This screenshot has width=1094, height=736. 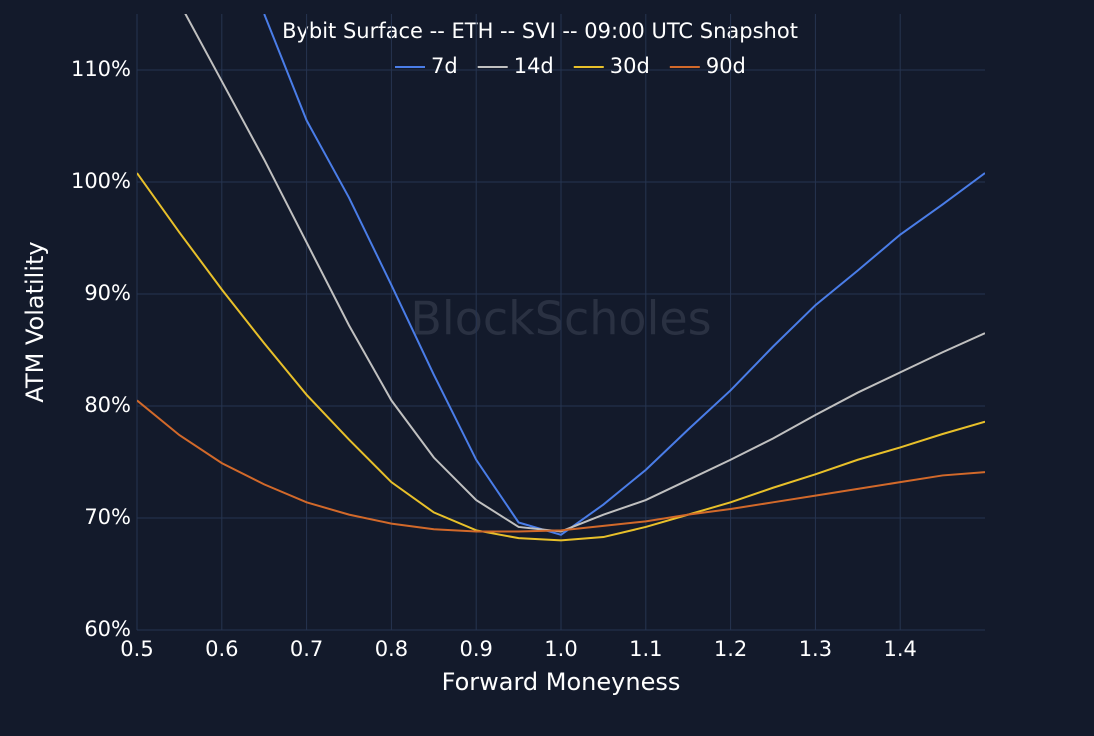 What do you see at coordinates (899, 649) in the screenshot?
I see `x-tick-label: 1.4` at bounding box center [899, 649].